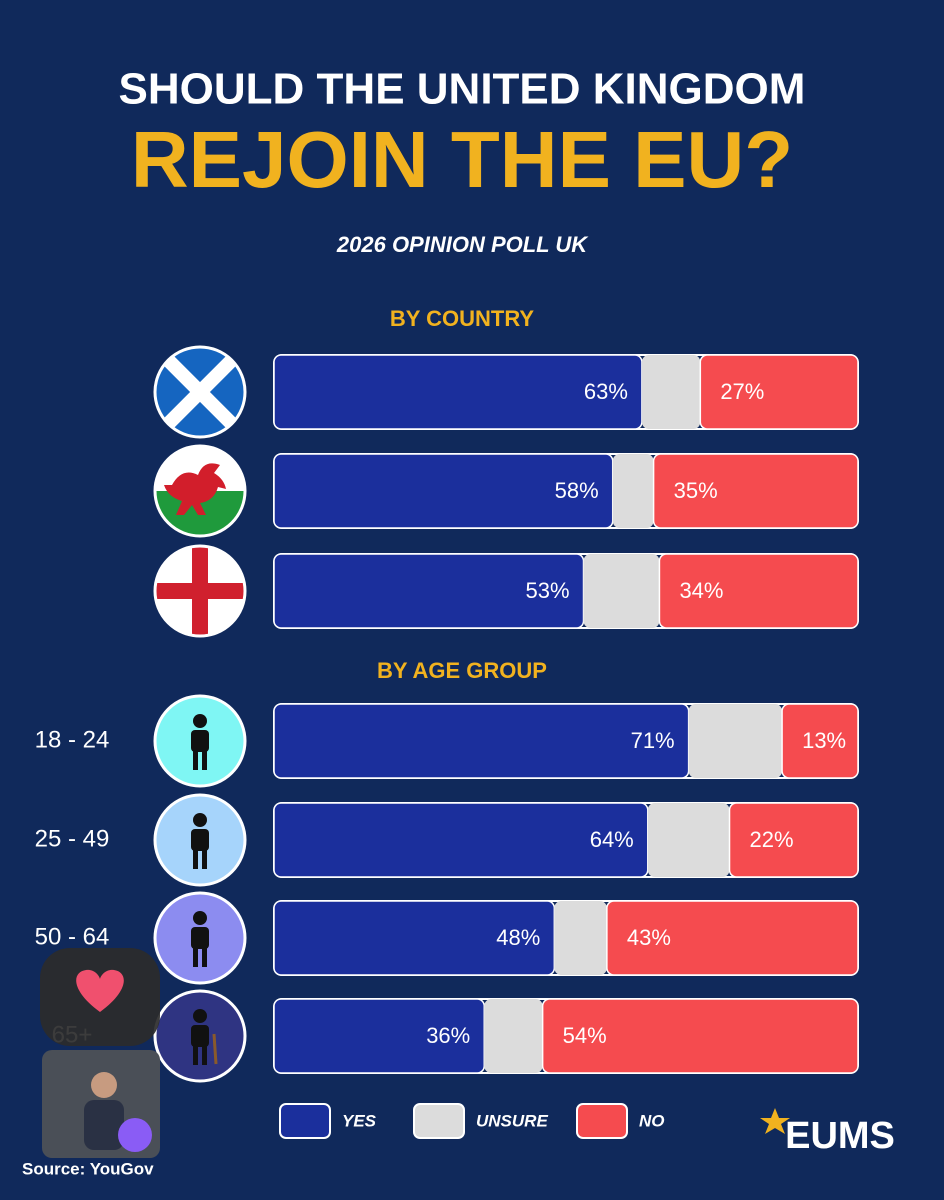 This screenshot has height=1200, width=944. I want to click on avatar-head, so click(104, 1085).